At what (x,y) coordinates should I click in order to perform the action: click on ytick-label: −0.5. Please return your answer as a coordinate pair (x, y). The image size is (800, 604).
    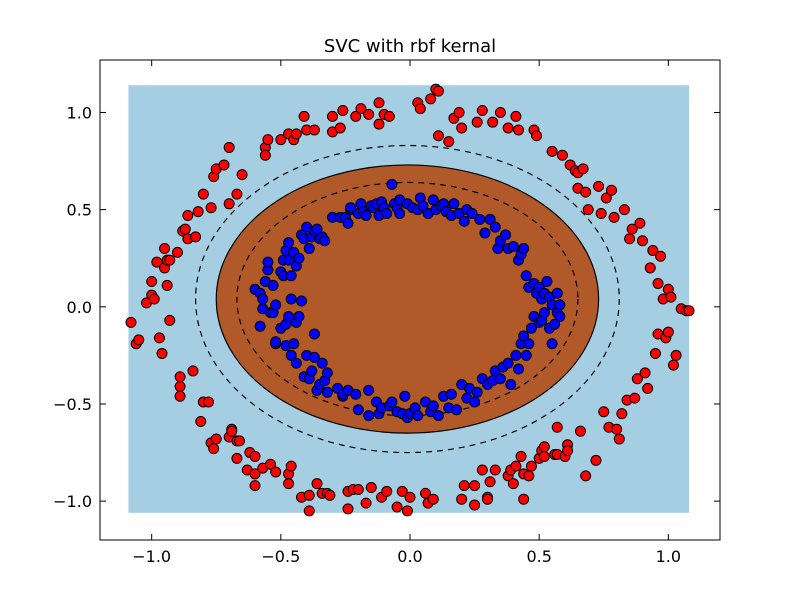
    Looking at the image, I should click on (72, 404).